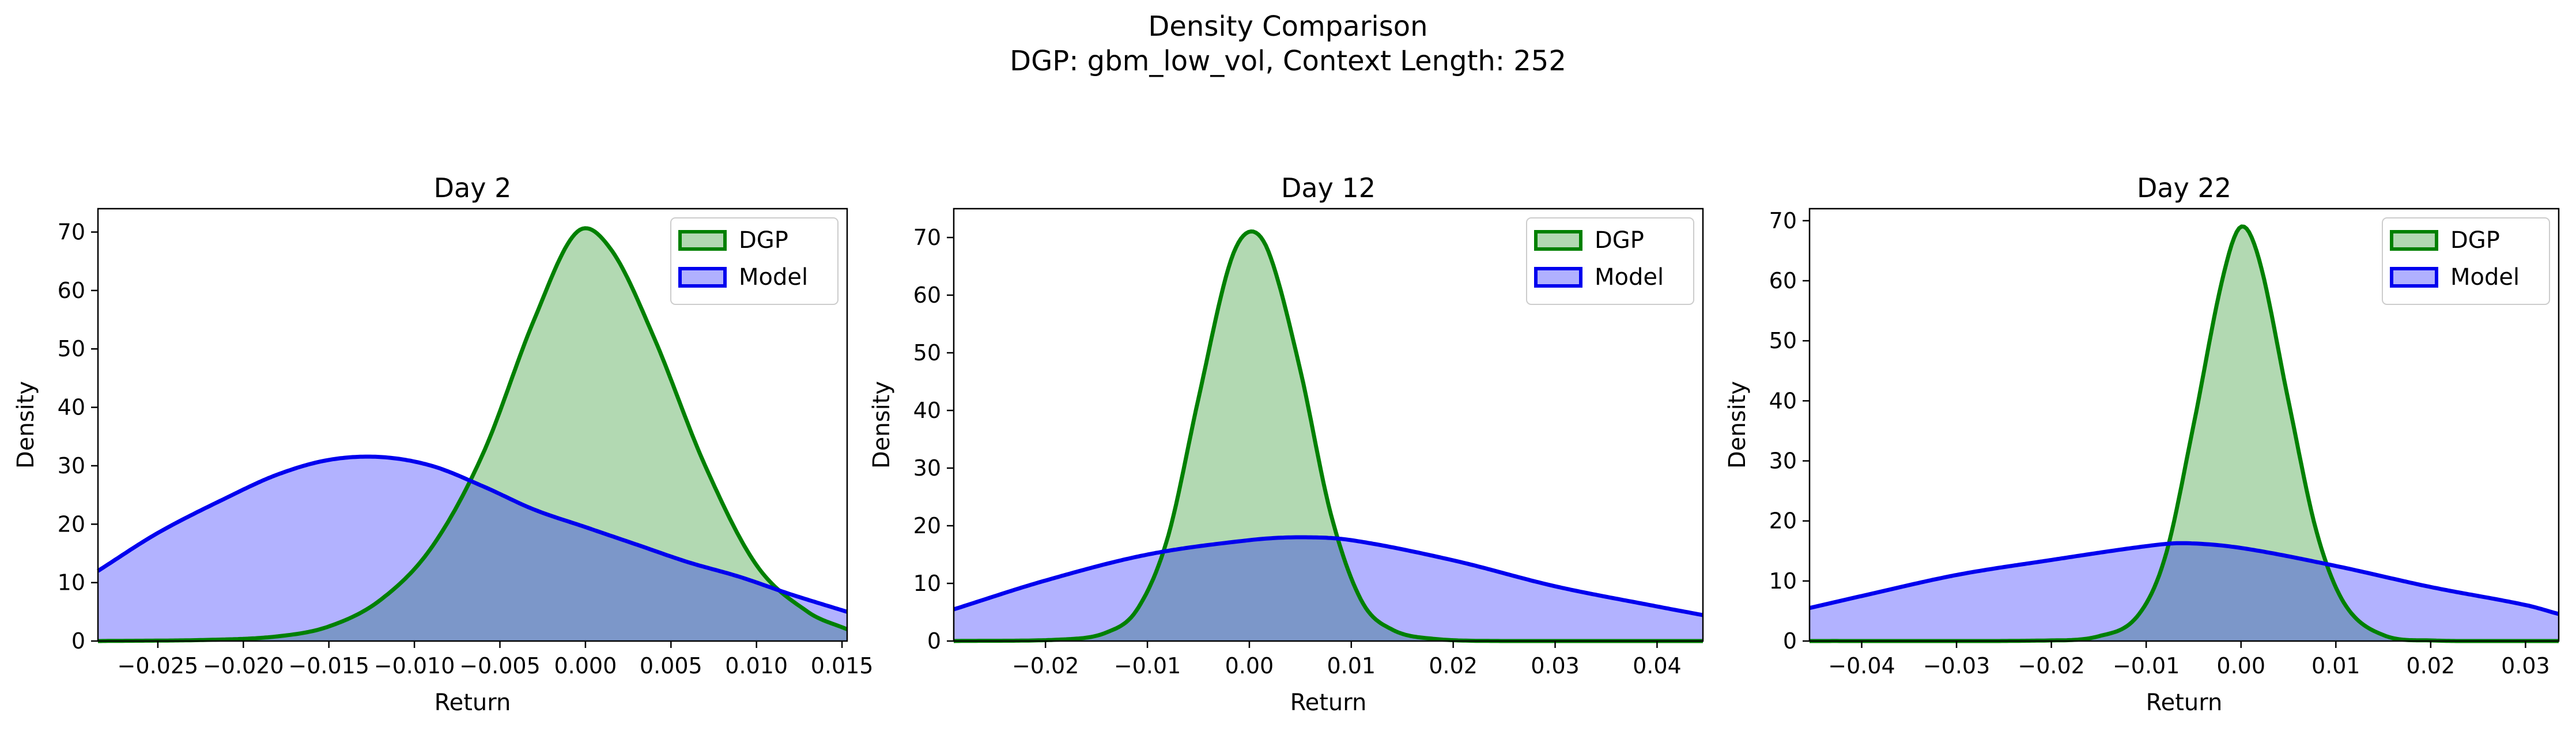 The image size is (2576, 735). What do you see at coordinates (500, 666) in the screenshot?
I see `x-tick-label: −0.005` at bounding box center [500, 666].